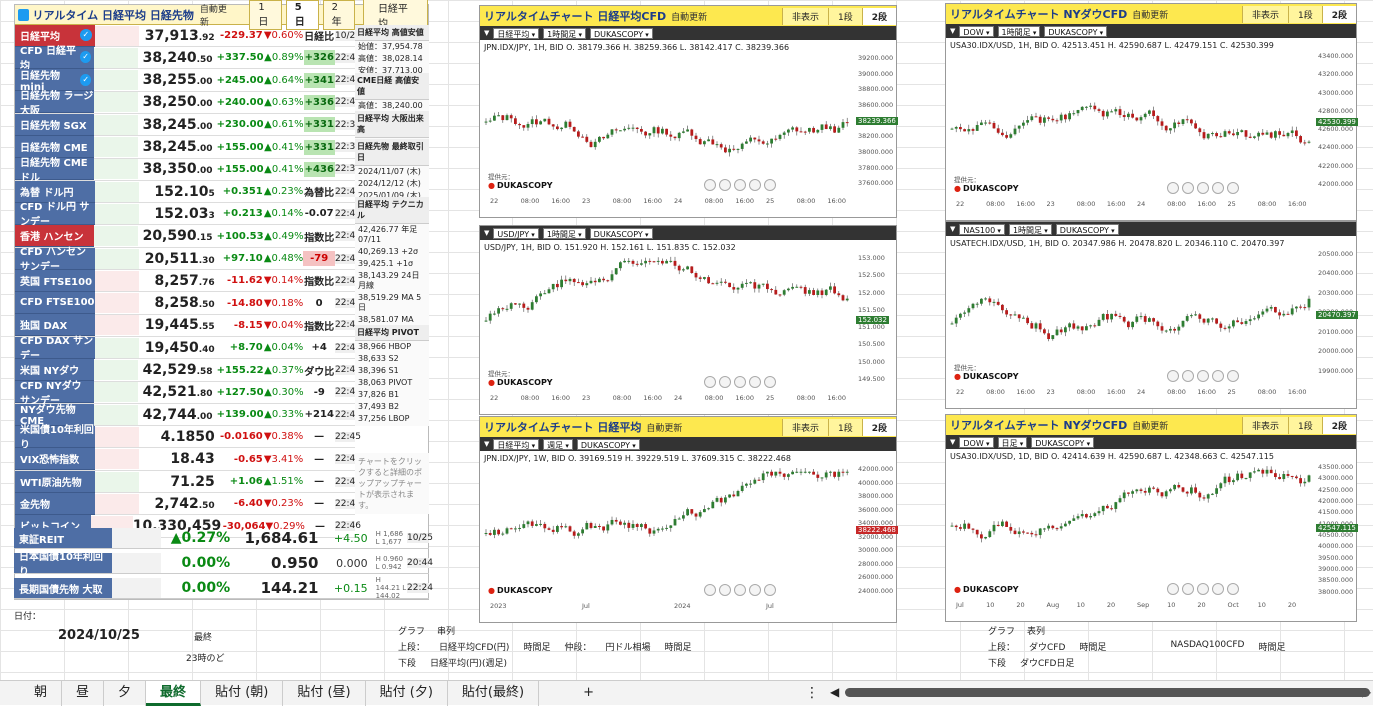  Describe the element at coordinates (242, 693) in the screenshot. I see `sheet-tab: 貼付 (朝)` at that location.